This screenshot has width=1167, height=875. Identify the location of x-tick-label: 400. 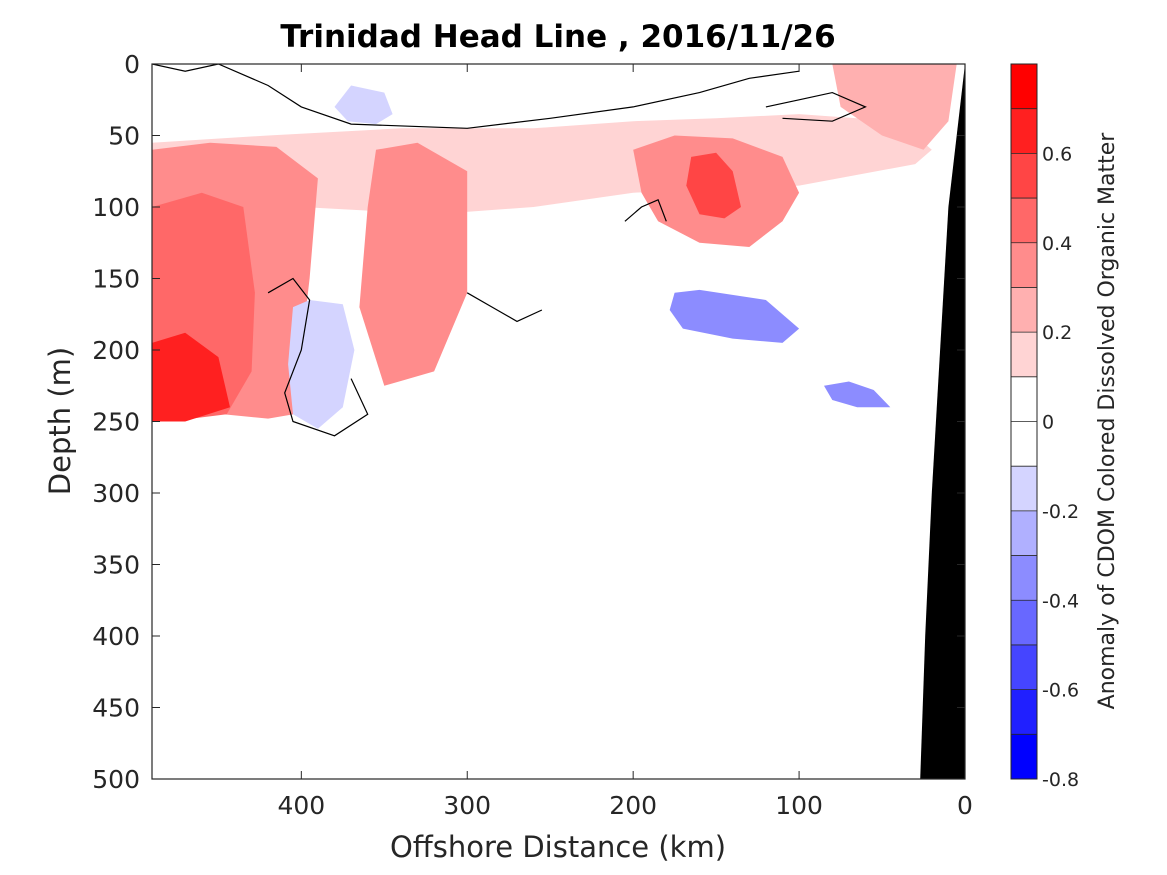
(301, 805).